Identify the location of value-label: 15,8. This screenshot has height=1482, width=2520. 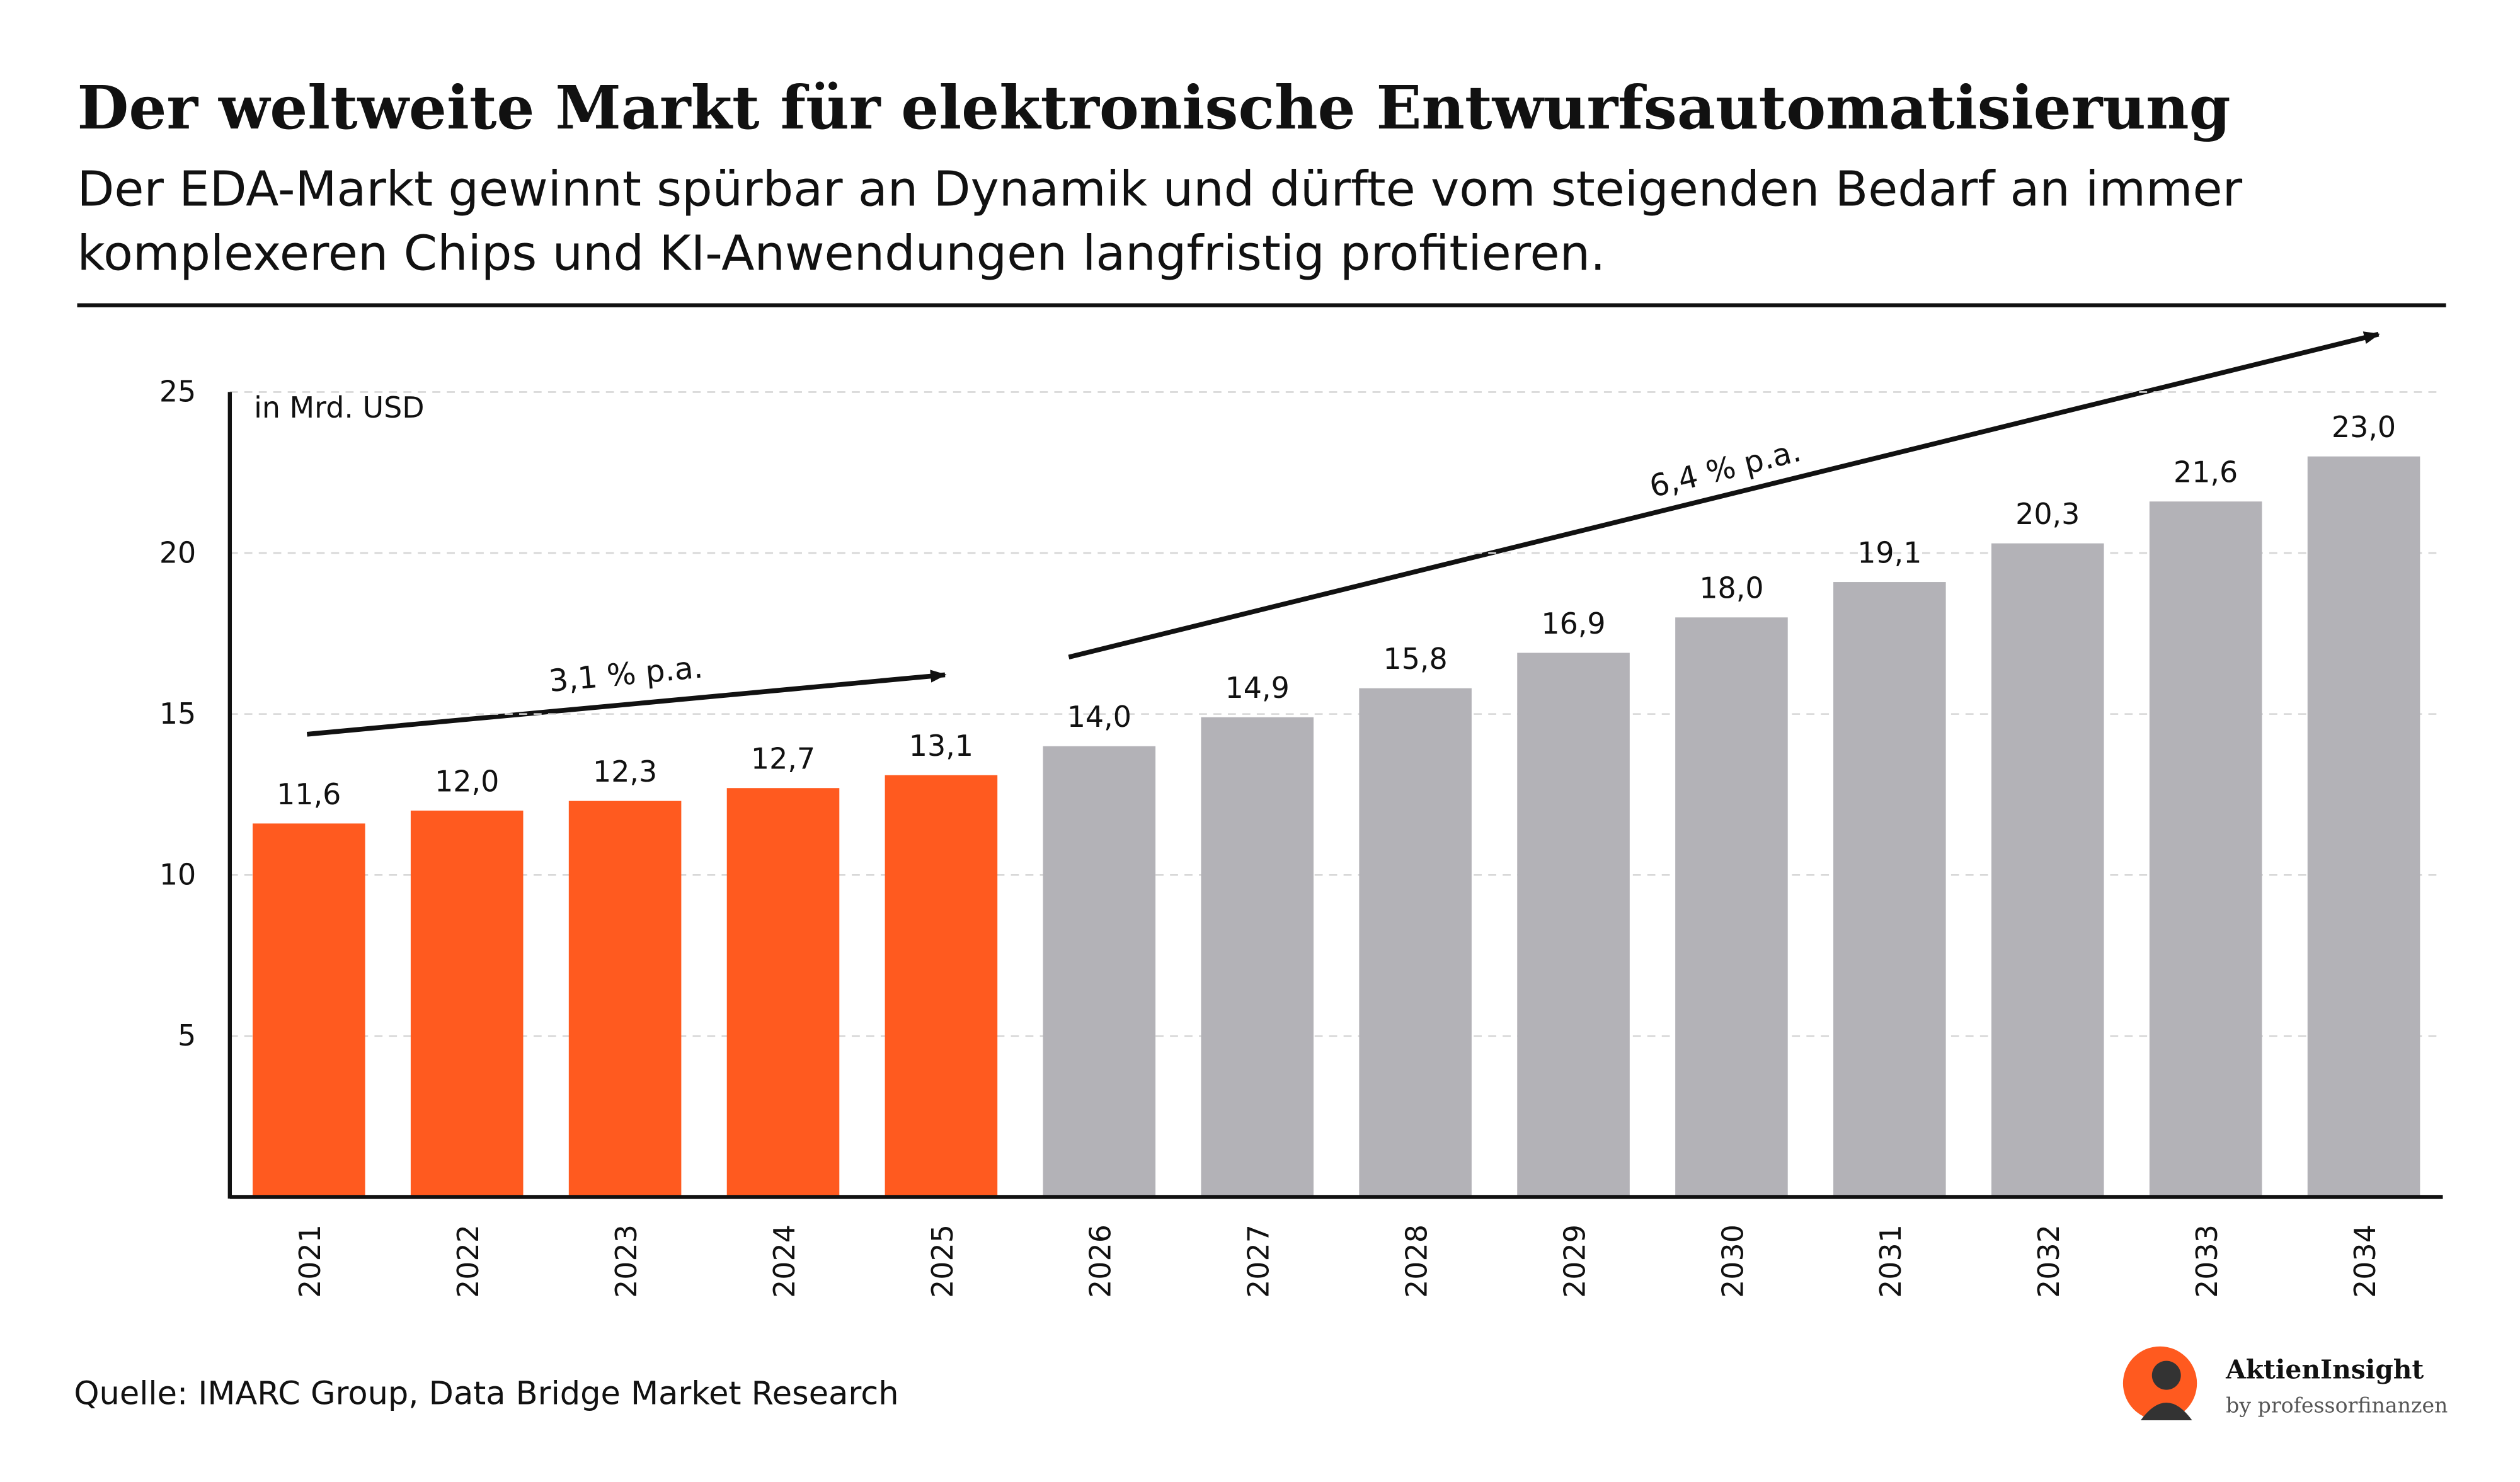
(1415, 659).